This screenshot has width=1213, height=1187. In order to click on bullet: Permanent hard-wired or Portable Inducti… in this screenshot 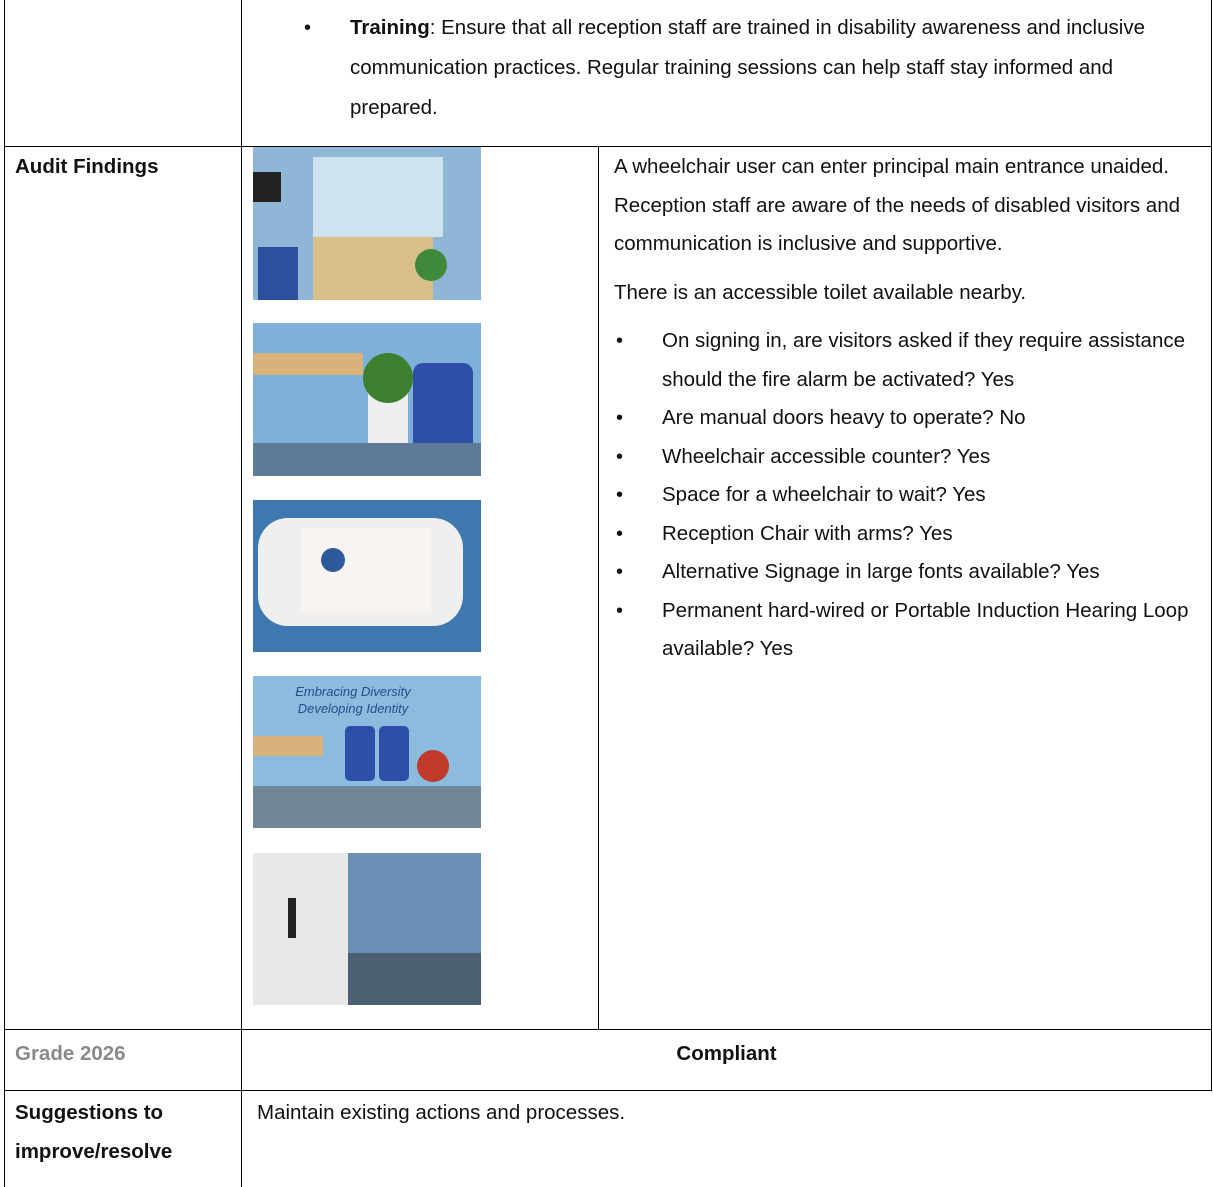, I will do `click(907, 630)`.